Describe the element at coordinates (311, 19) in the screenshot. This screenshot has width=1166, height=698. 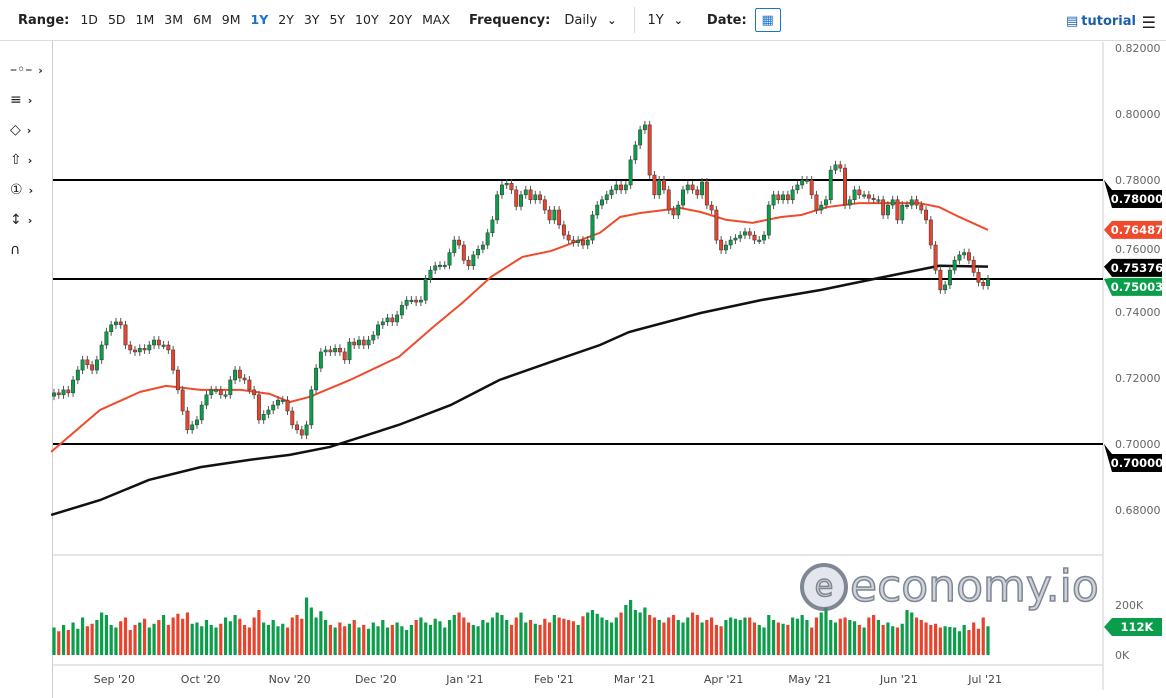
I see `range-3y: 3Y` at that location.